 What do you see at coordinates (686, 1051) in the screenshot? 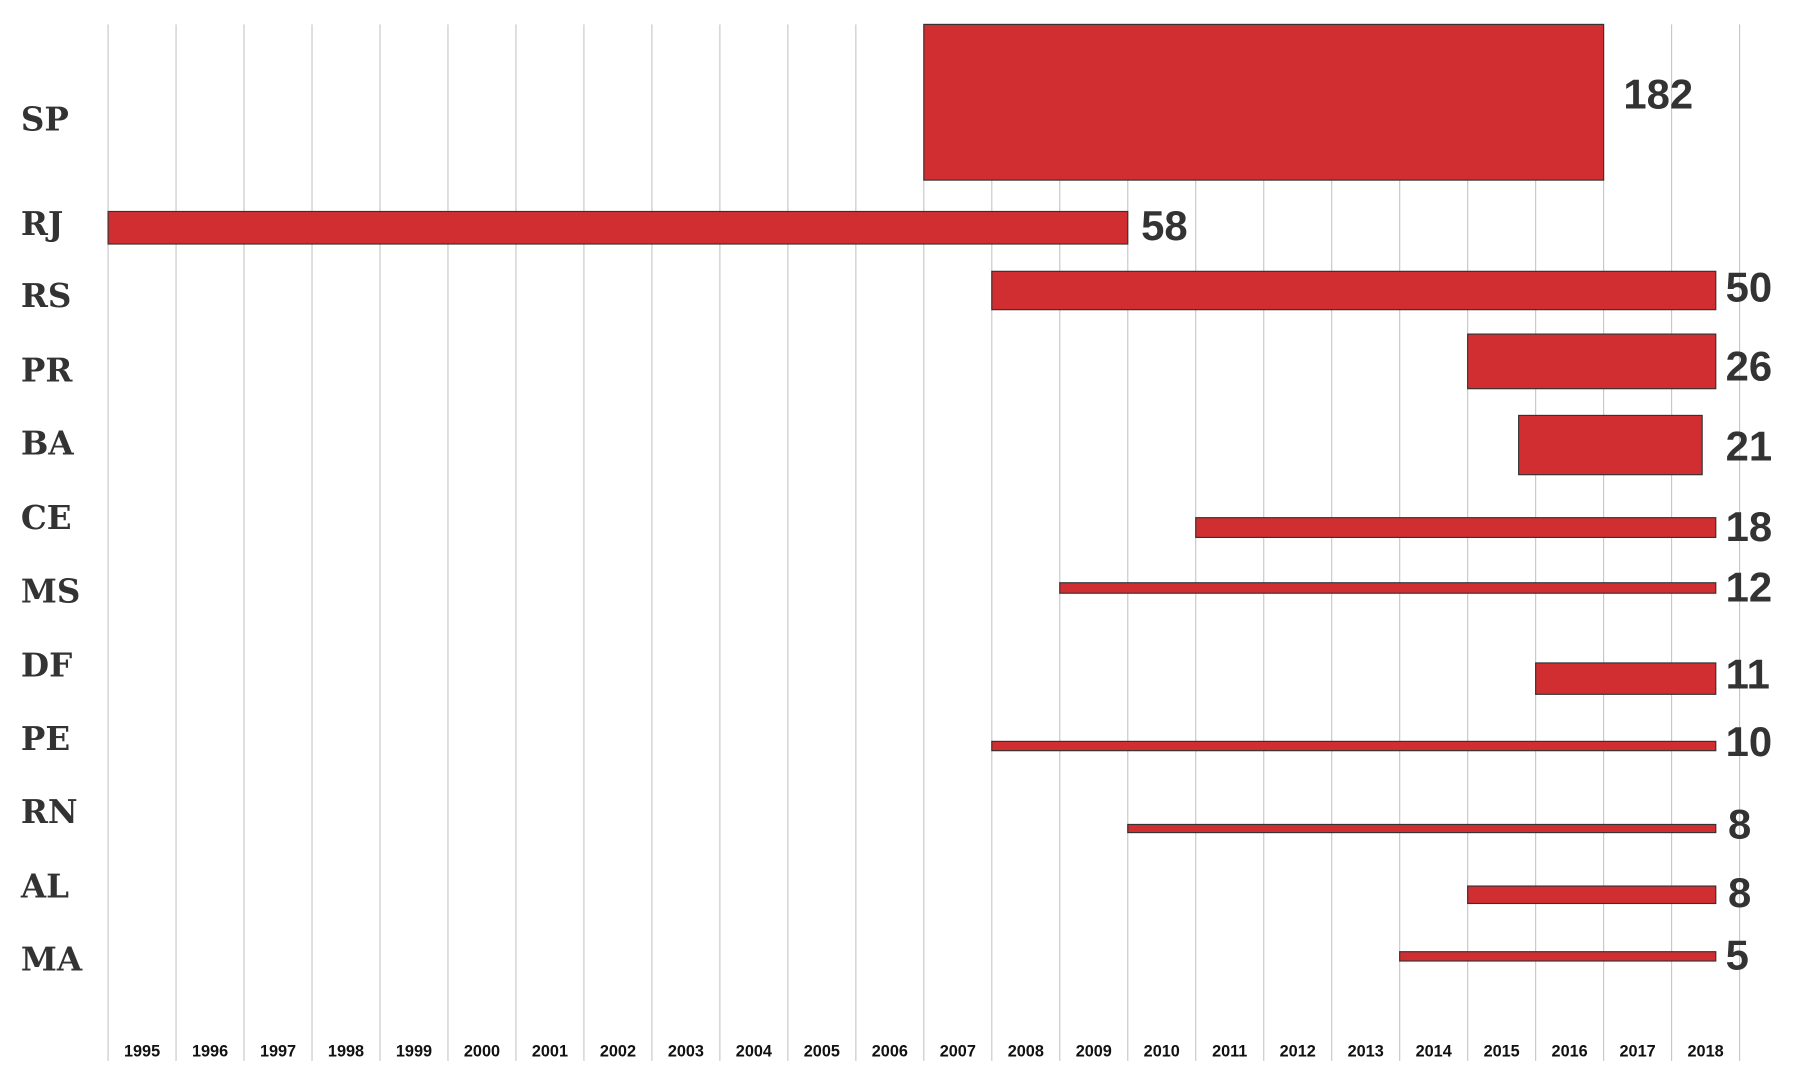
I see `x-tick-label: 2003` at bounding box center [686, 1051].